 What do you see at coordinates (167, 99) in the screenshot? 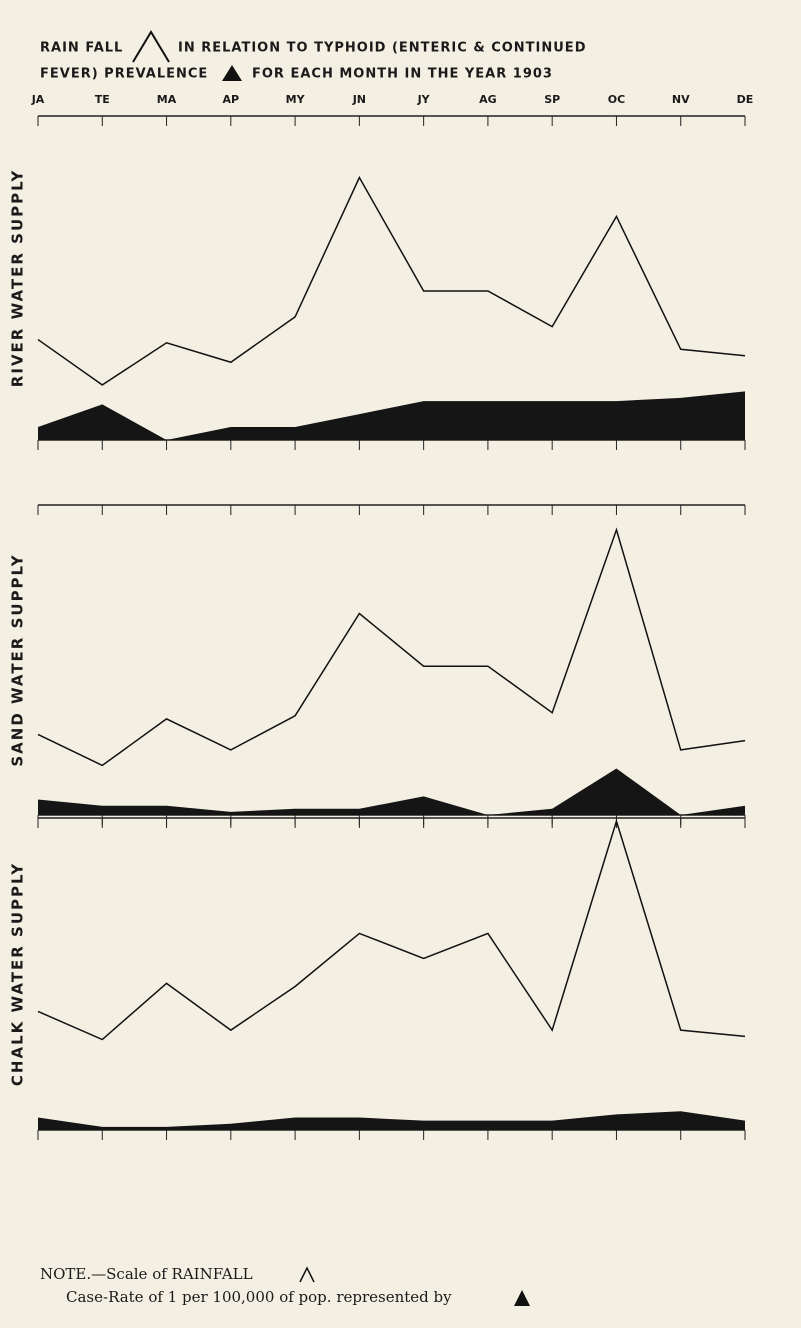
I see `month-label: MA` at bounding box center [167, 99].